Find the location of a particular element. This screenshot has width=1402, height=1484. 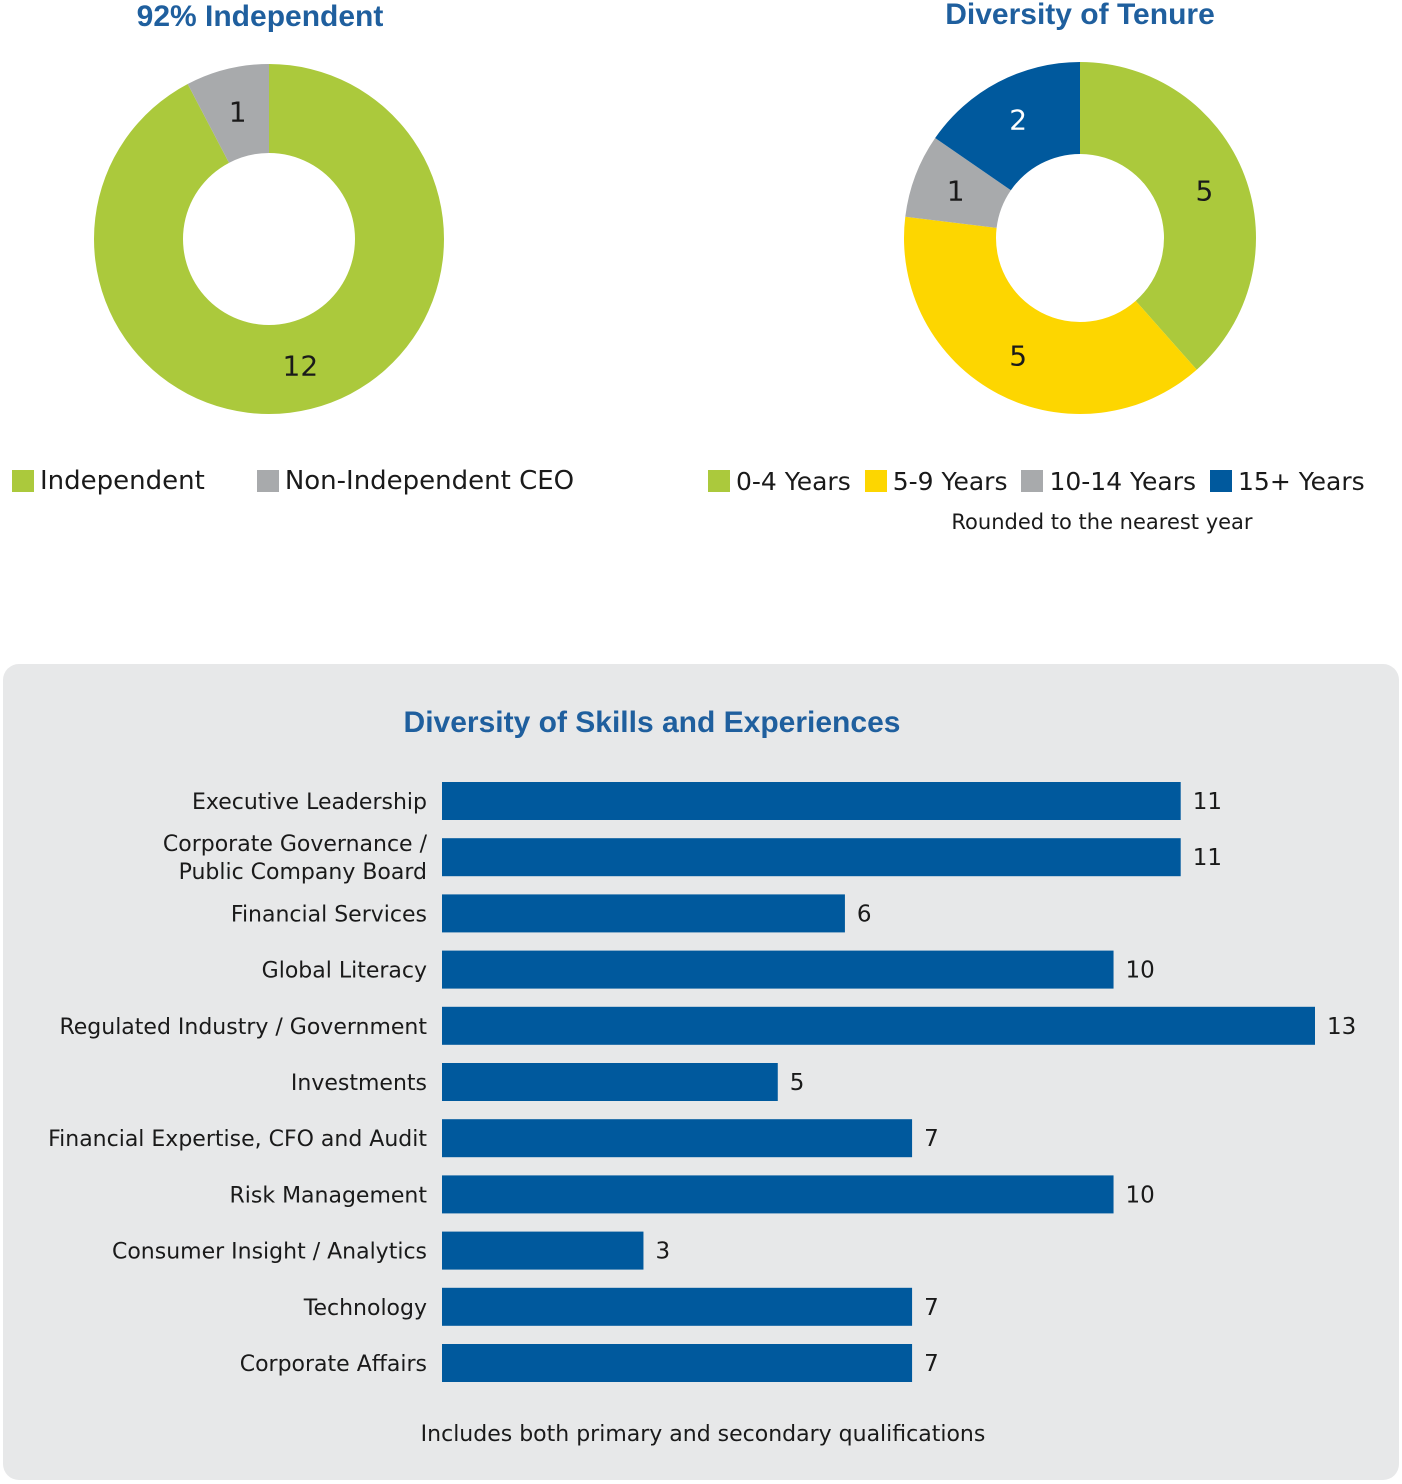

legend-swatch-non-independent-ceo is located at coordinates (267, 481).